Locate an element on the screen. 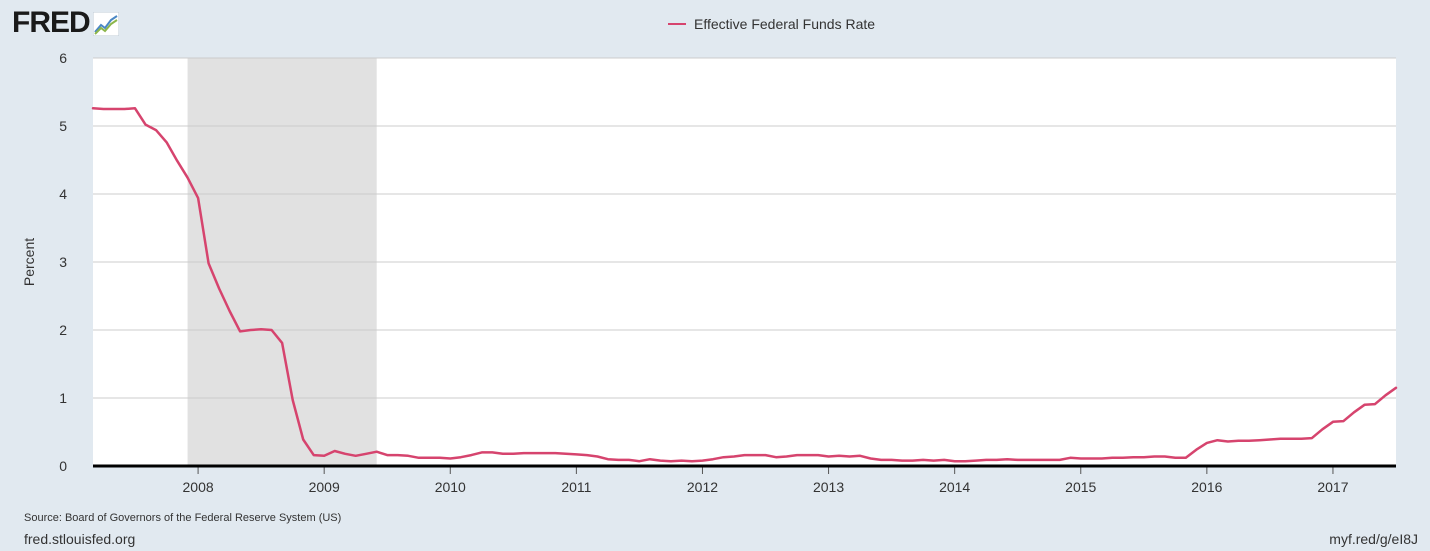 This screenshot has width=1430, height=551. chart-legend: Effective Federal Funds Rate is located at coordinates (771, 24).